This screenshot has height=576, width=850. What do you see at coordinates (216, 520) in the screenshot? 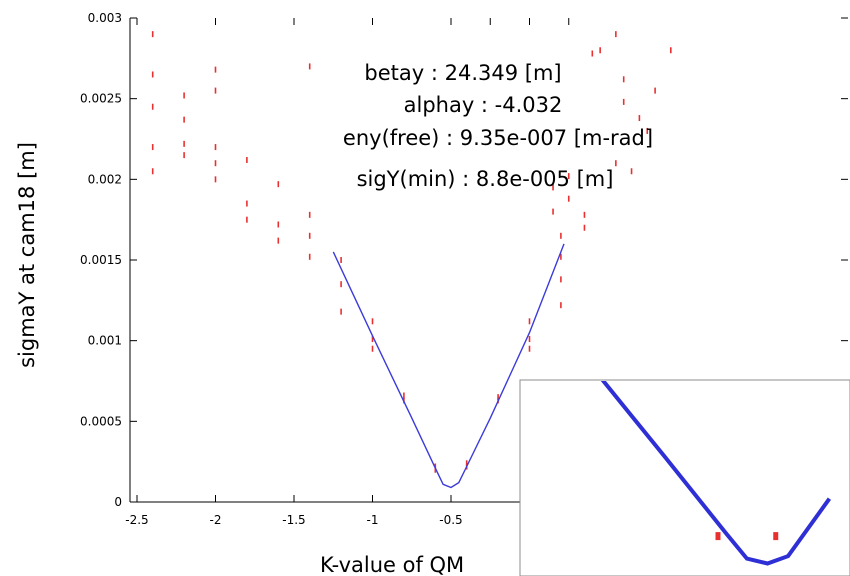
I see `x-tick-label: -2` at bounding box center [216, 520].